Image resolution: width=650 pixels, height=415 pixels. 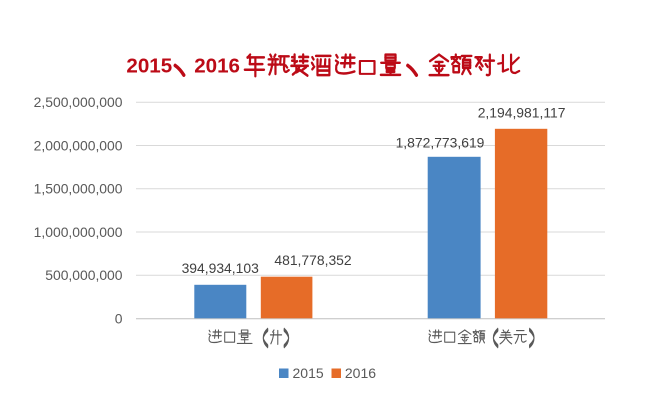 I want to click on svg-text: 1,000,000,000, so click(x=78, y=232).